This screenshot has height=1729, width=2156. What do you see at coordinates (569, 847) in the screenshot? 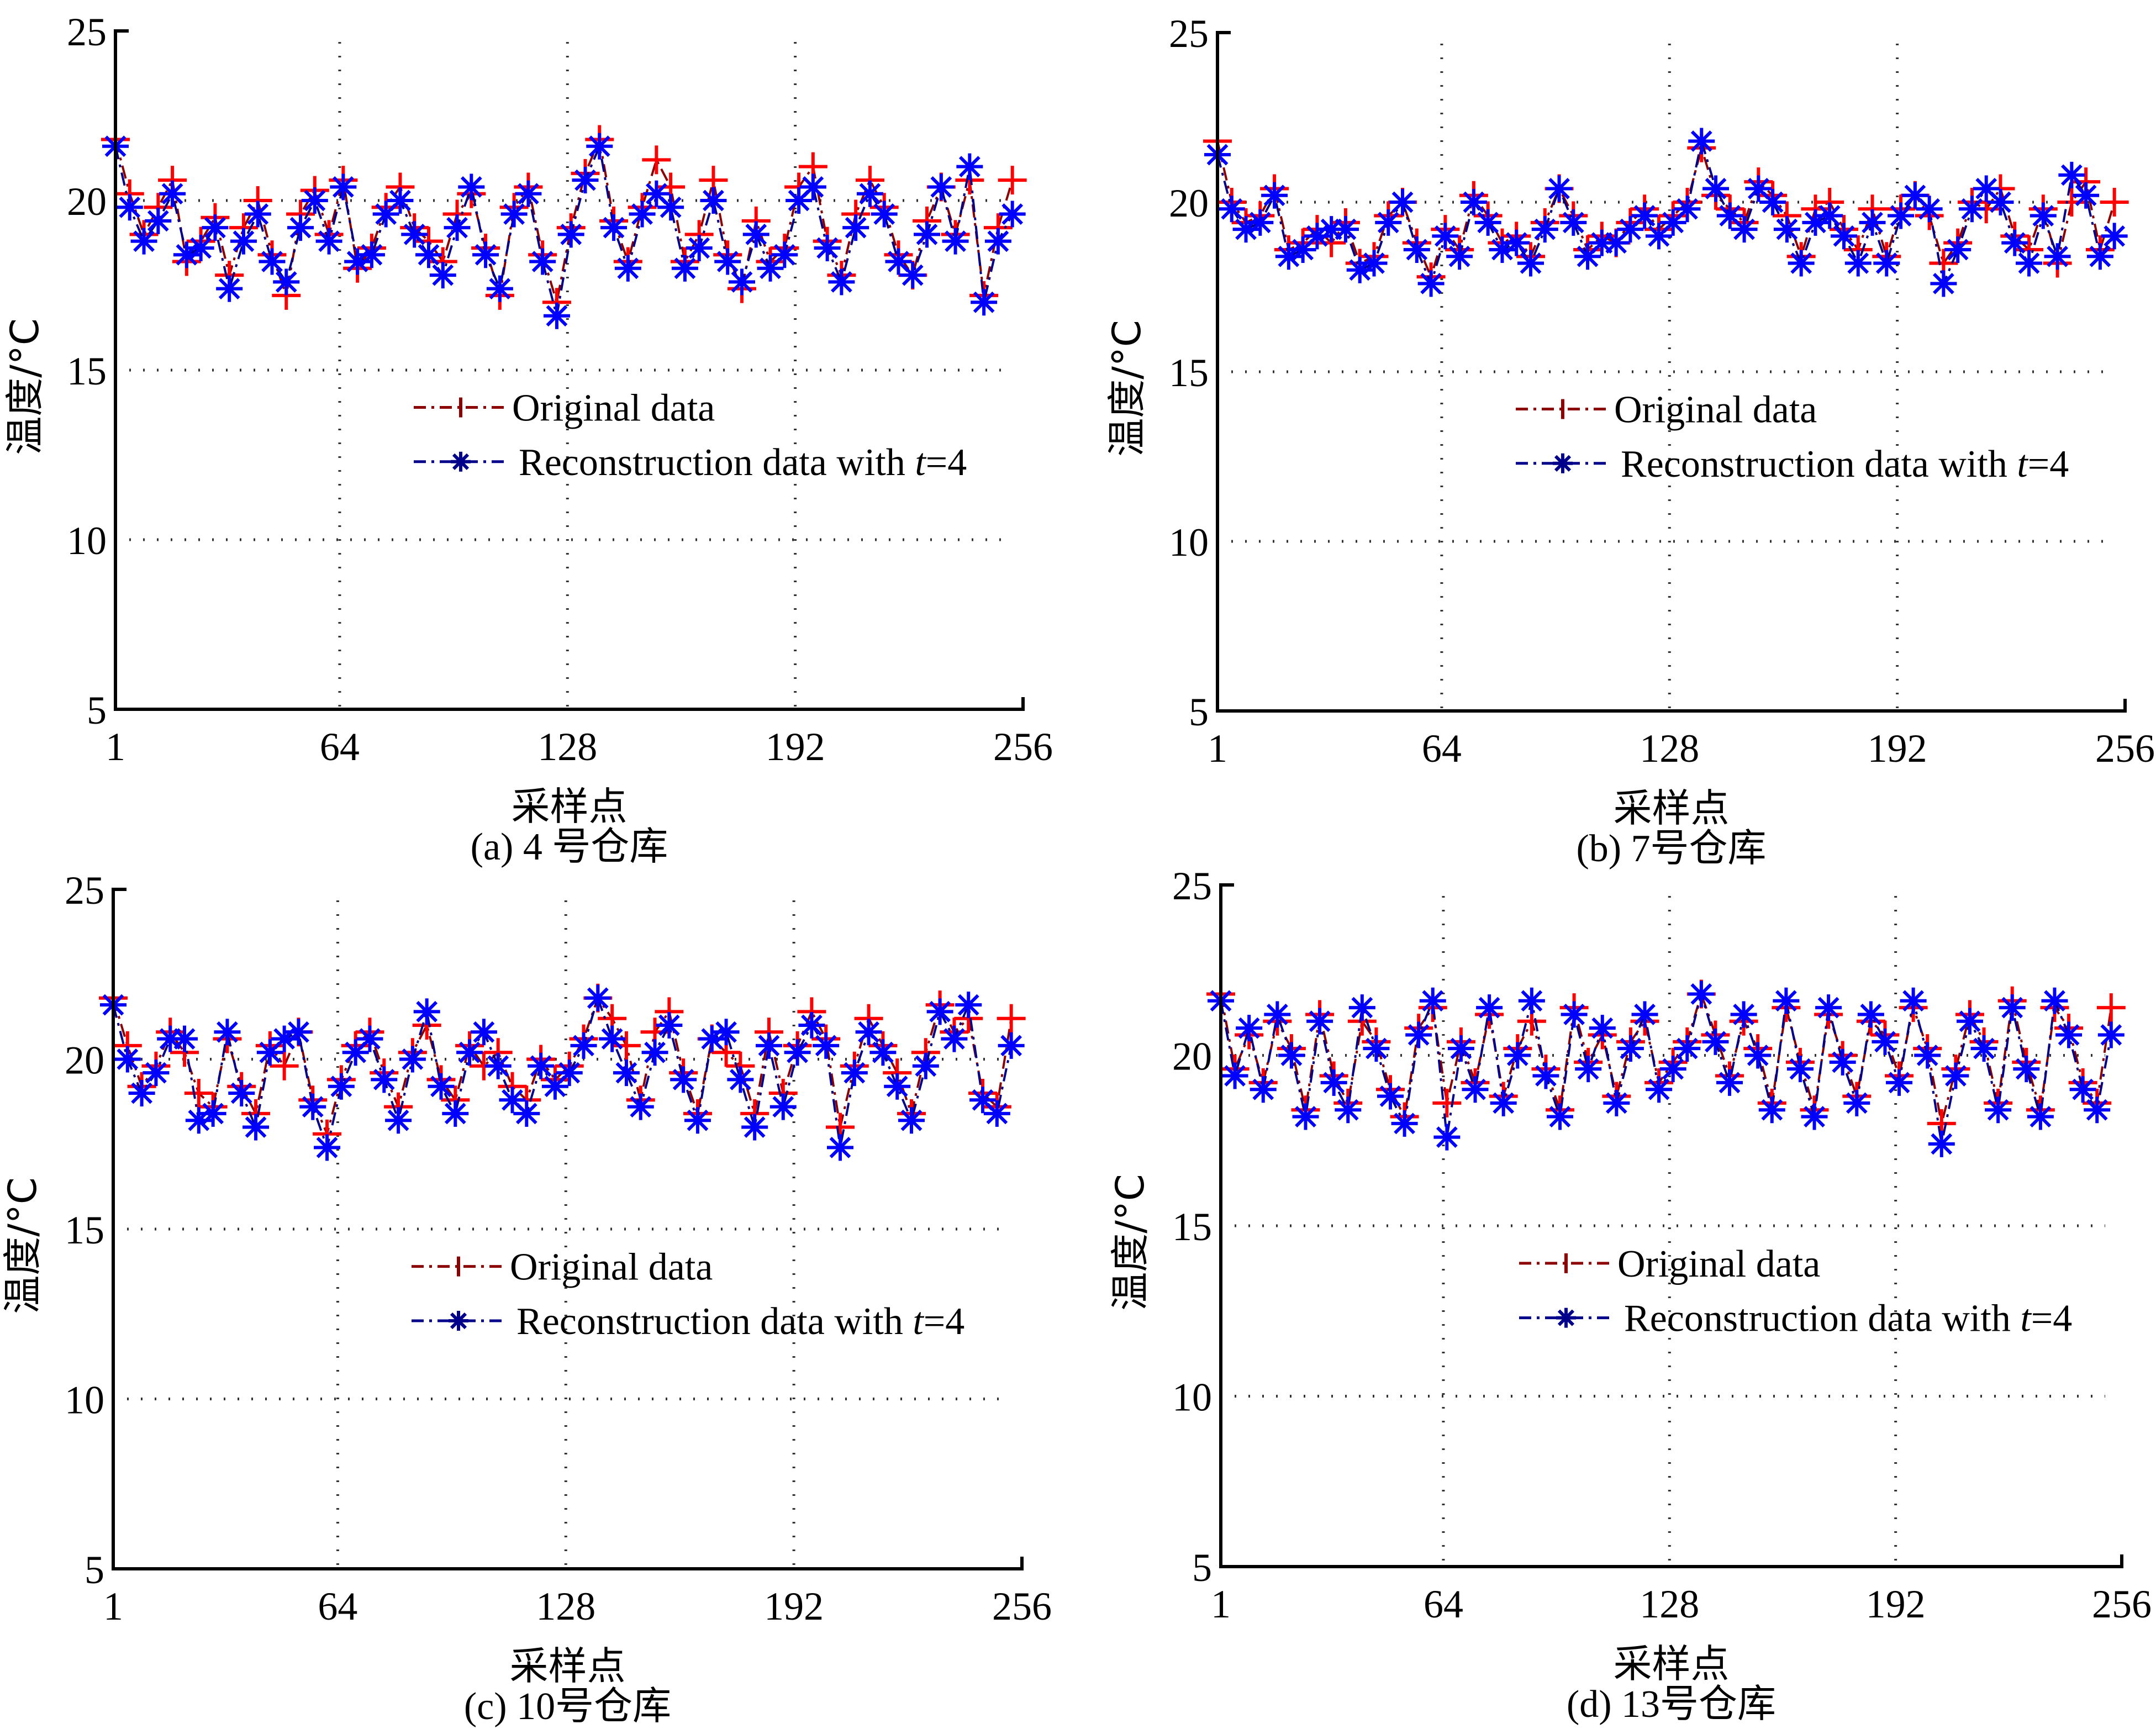
I see `panel-caption: (a) 4 号仓库` at bounding box center [569, 847].